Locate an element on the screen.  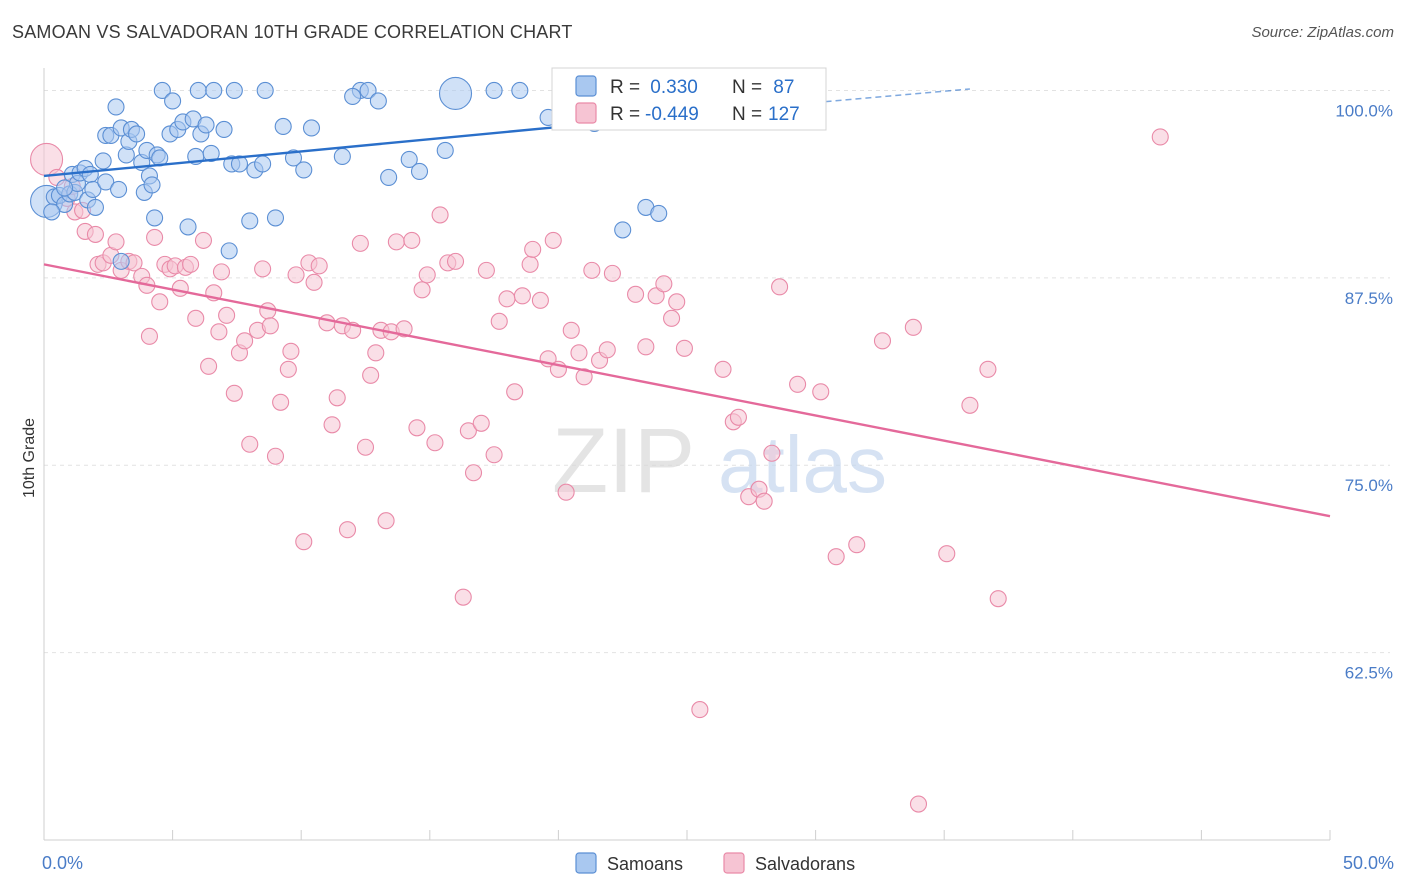
legend-r-label-salvadorans: R = is located at coordinates (625, 114).